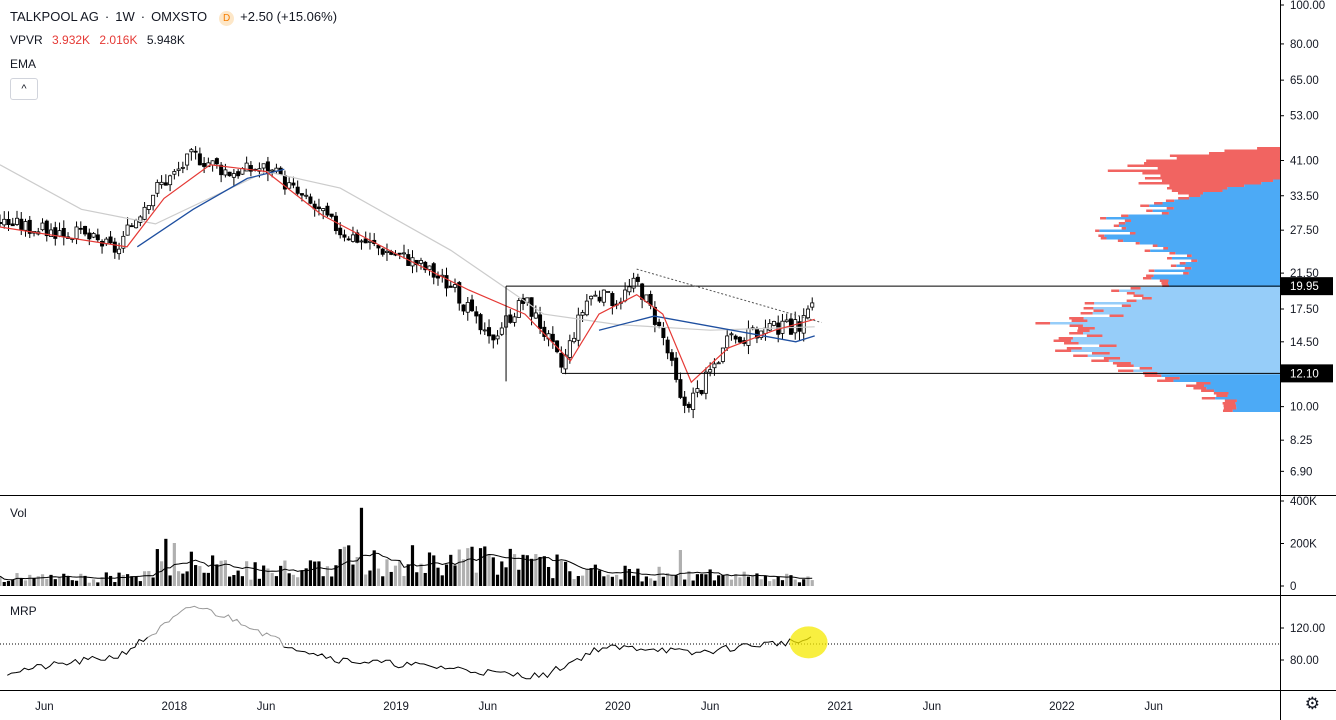  What do you see at coordinates (26, 64) in the screenshot?
I see `ema-legend: EMA` at bounding box center [26, 64].